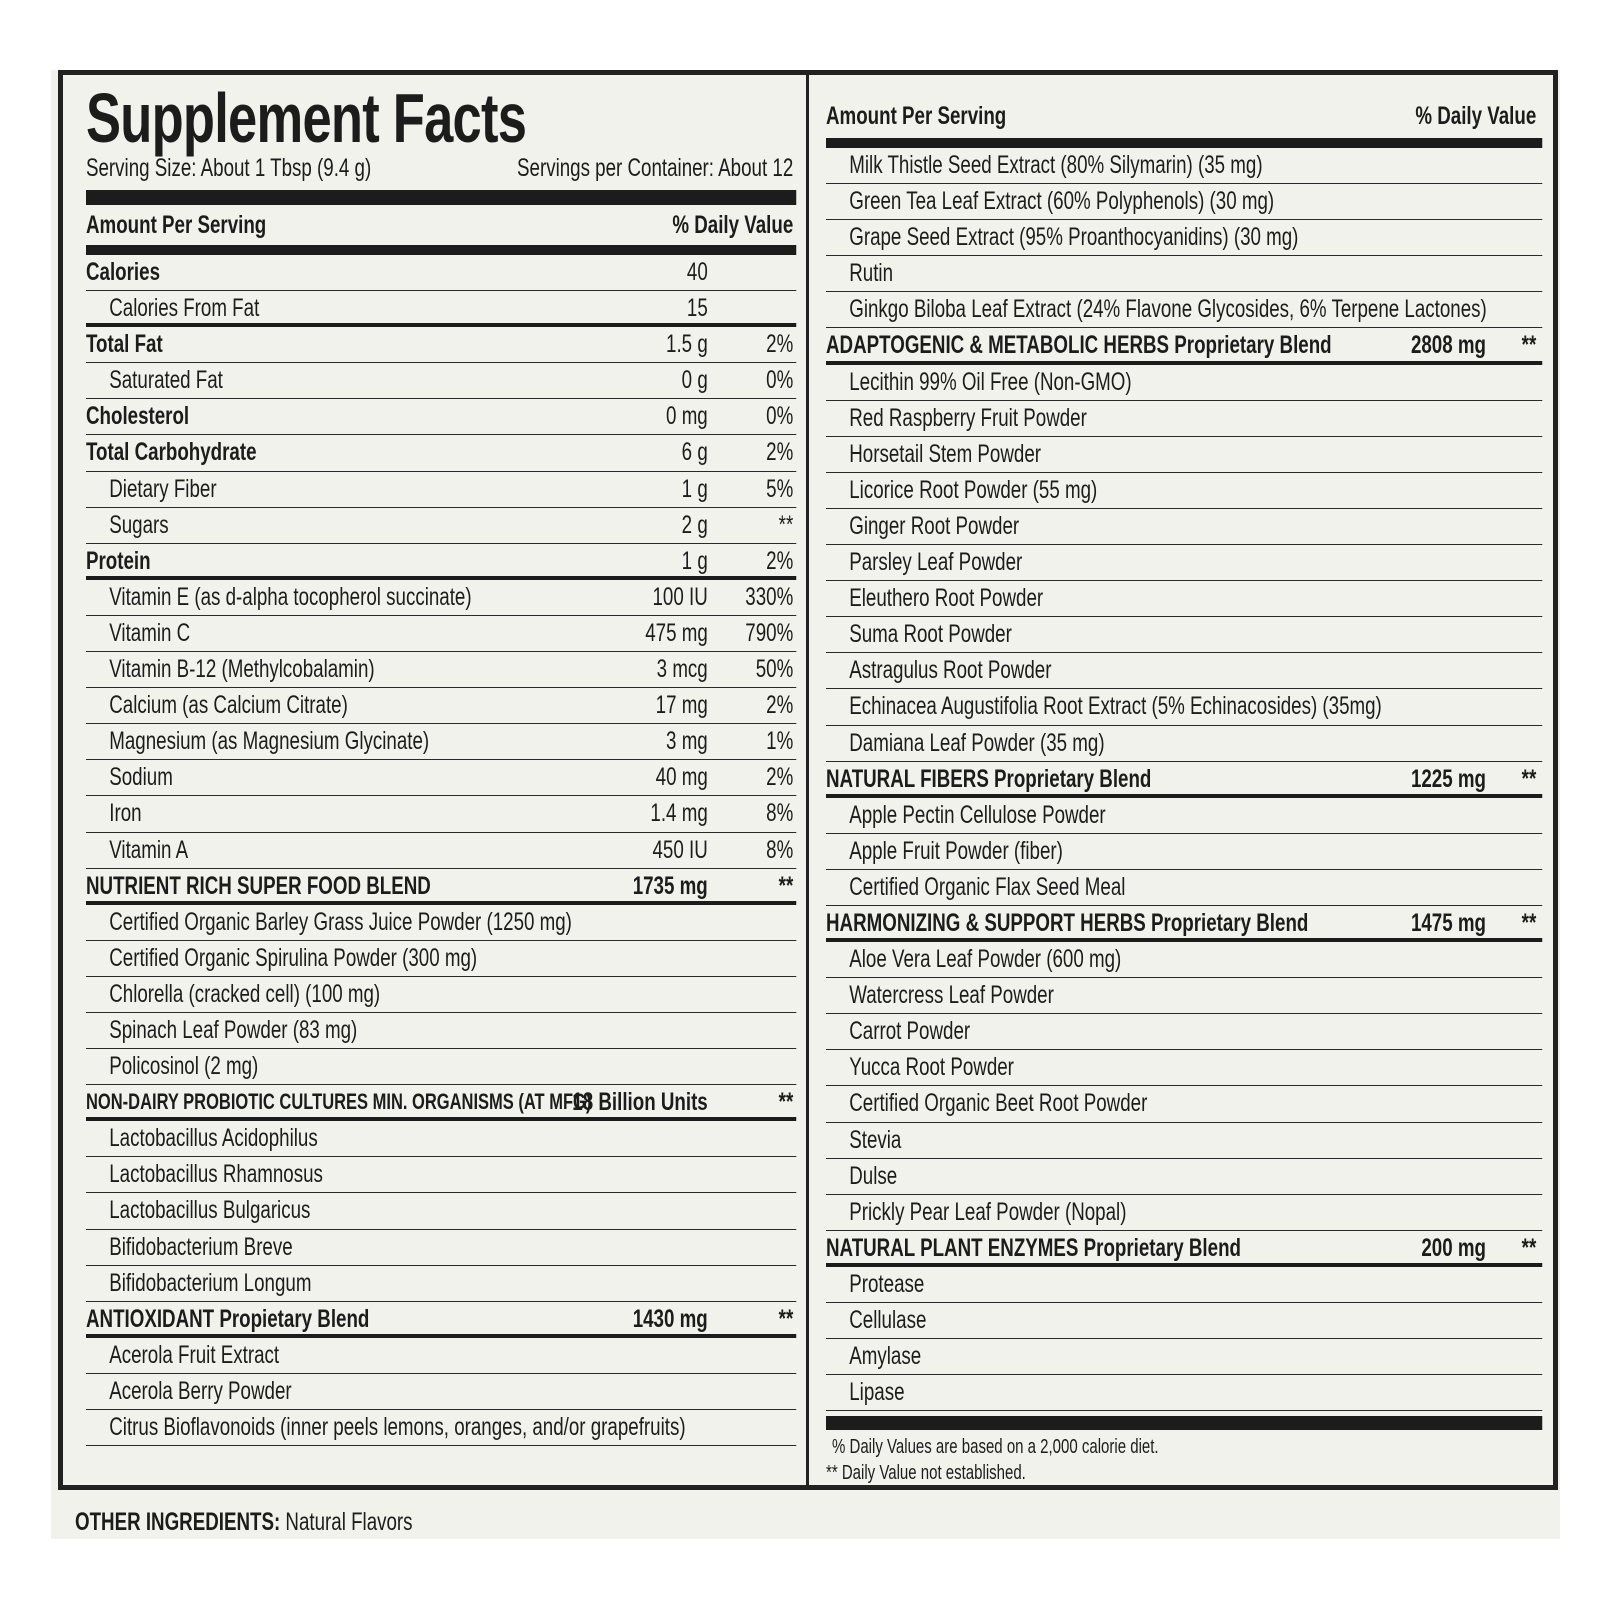 The width and height of the screenshot is (1600, 1600). What do you see at coordinates (1184, 852) in the screenshot?
I see `table-row: Apple Fruit Powder (fiber)` at bounding box center [1184, 852].